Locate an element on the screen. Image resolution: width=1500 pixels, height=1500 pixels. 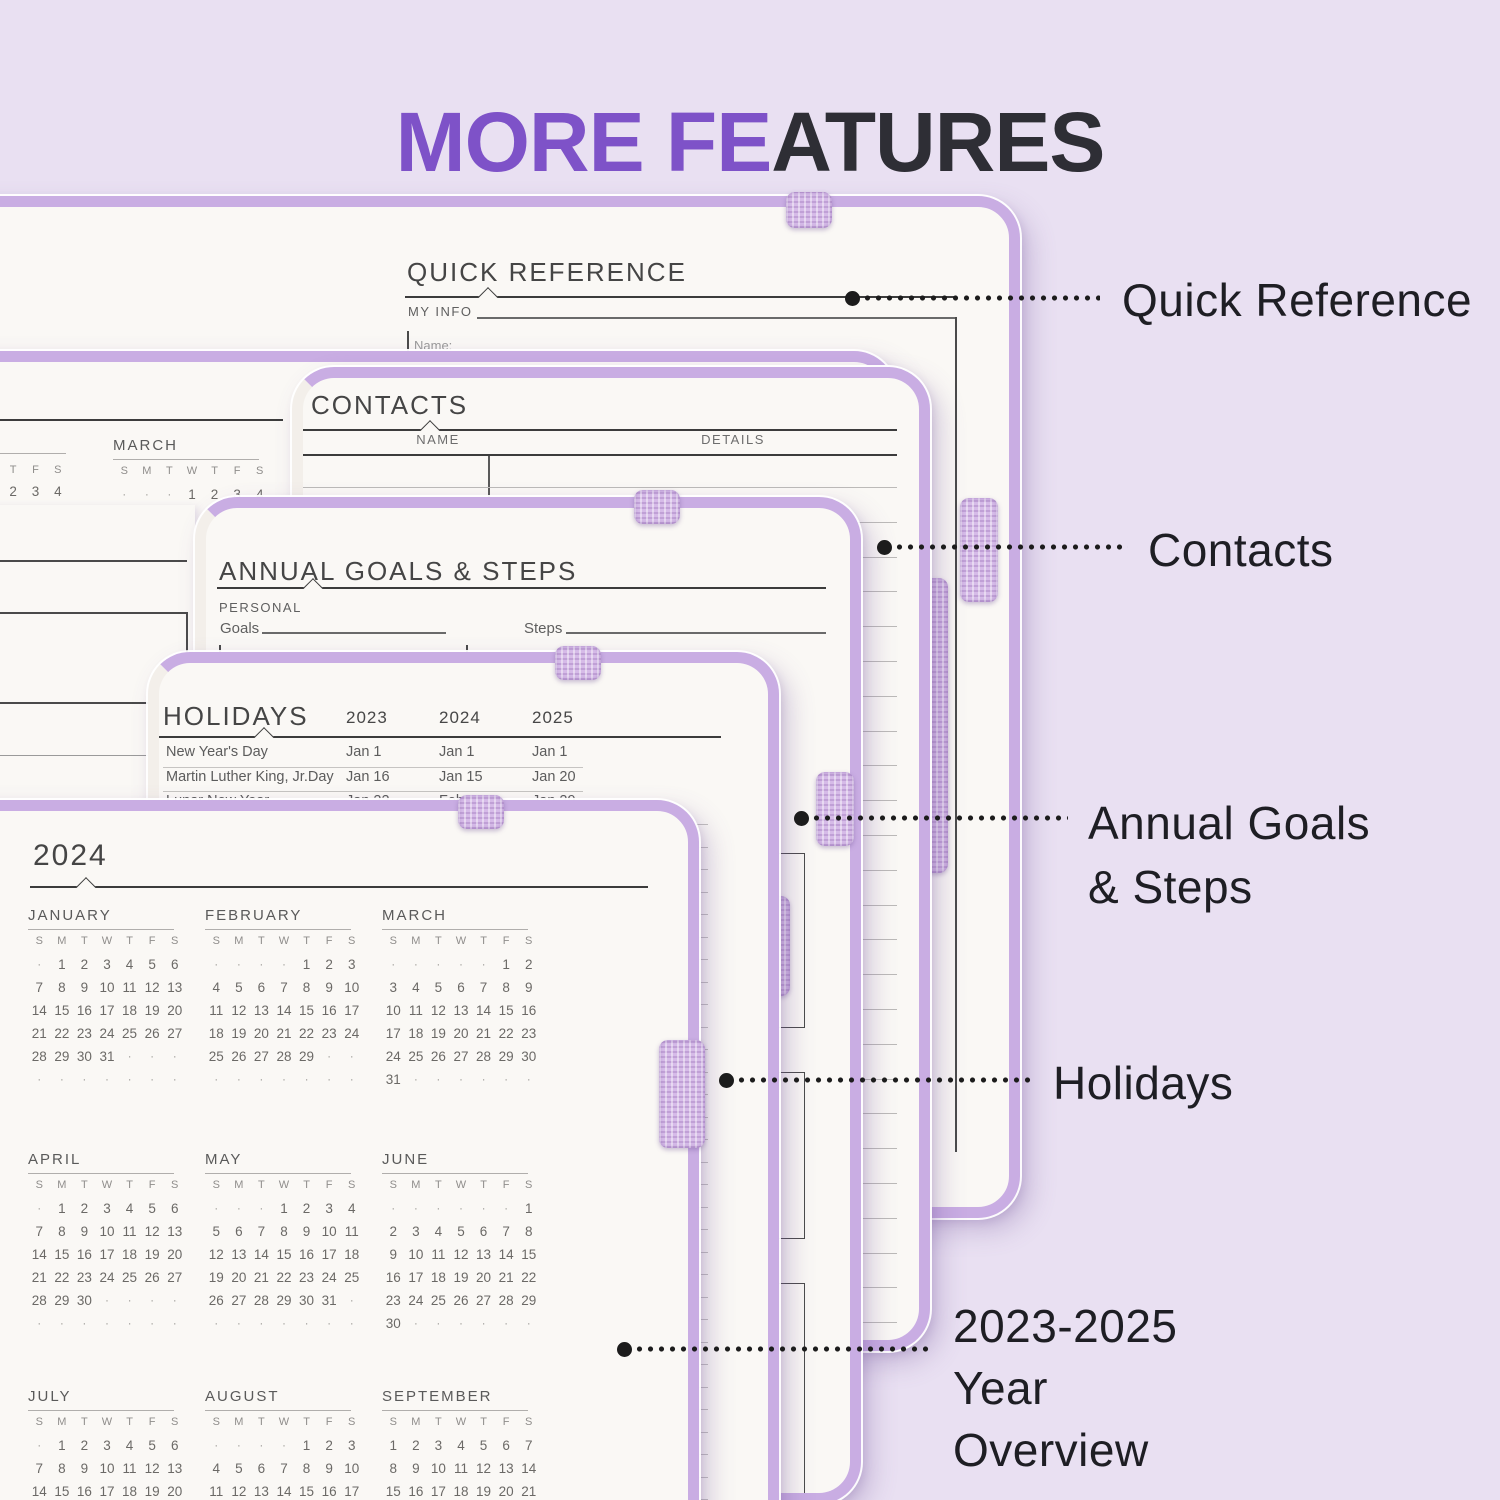
month-label: AUGUST is located at coordinates (242, 1396).